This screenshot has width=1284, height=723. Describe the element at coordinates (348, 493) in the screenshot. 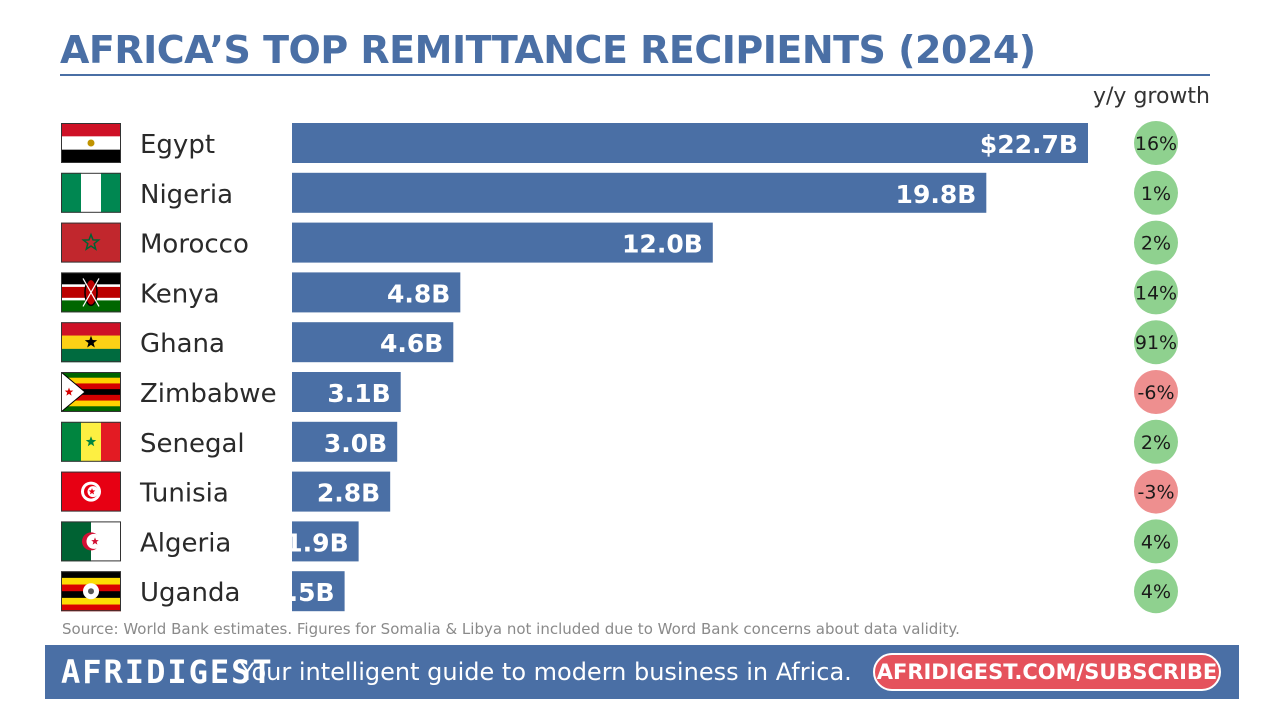

I see `value-label-tunisia: 2.8B` at that location.